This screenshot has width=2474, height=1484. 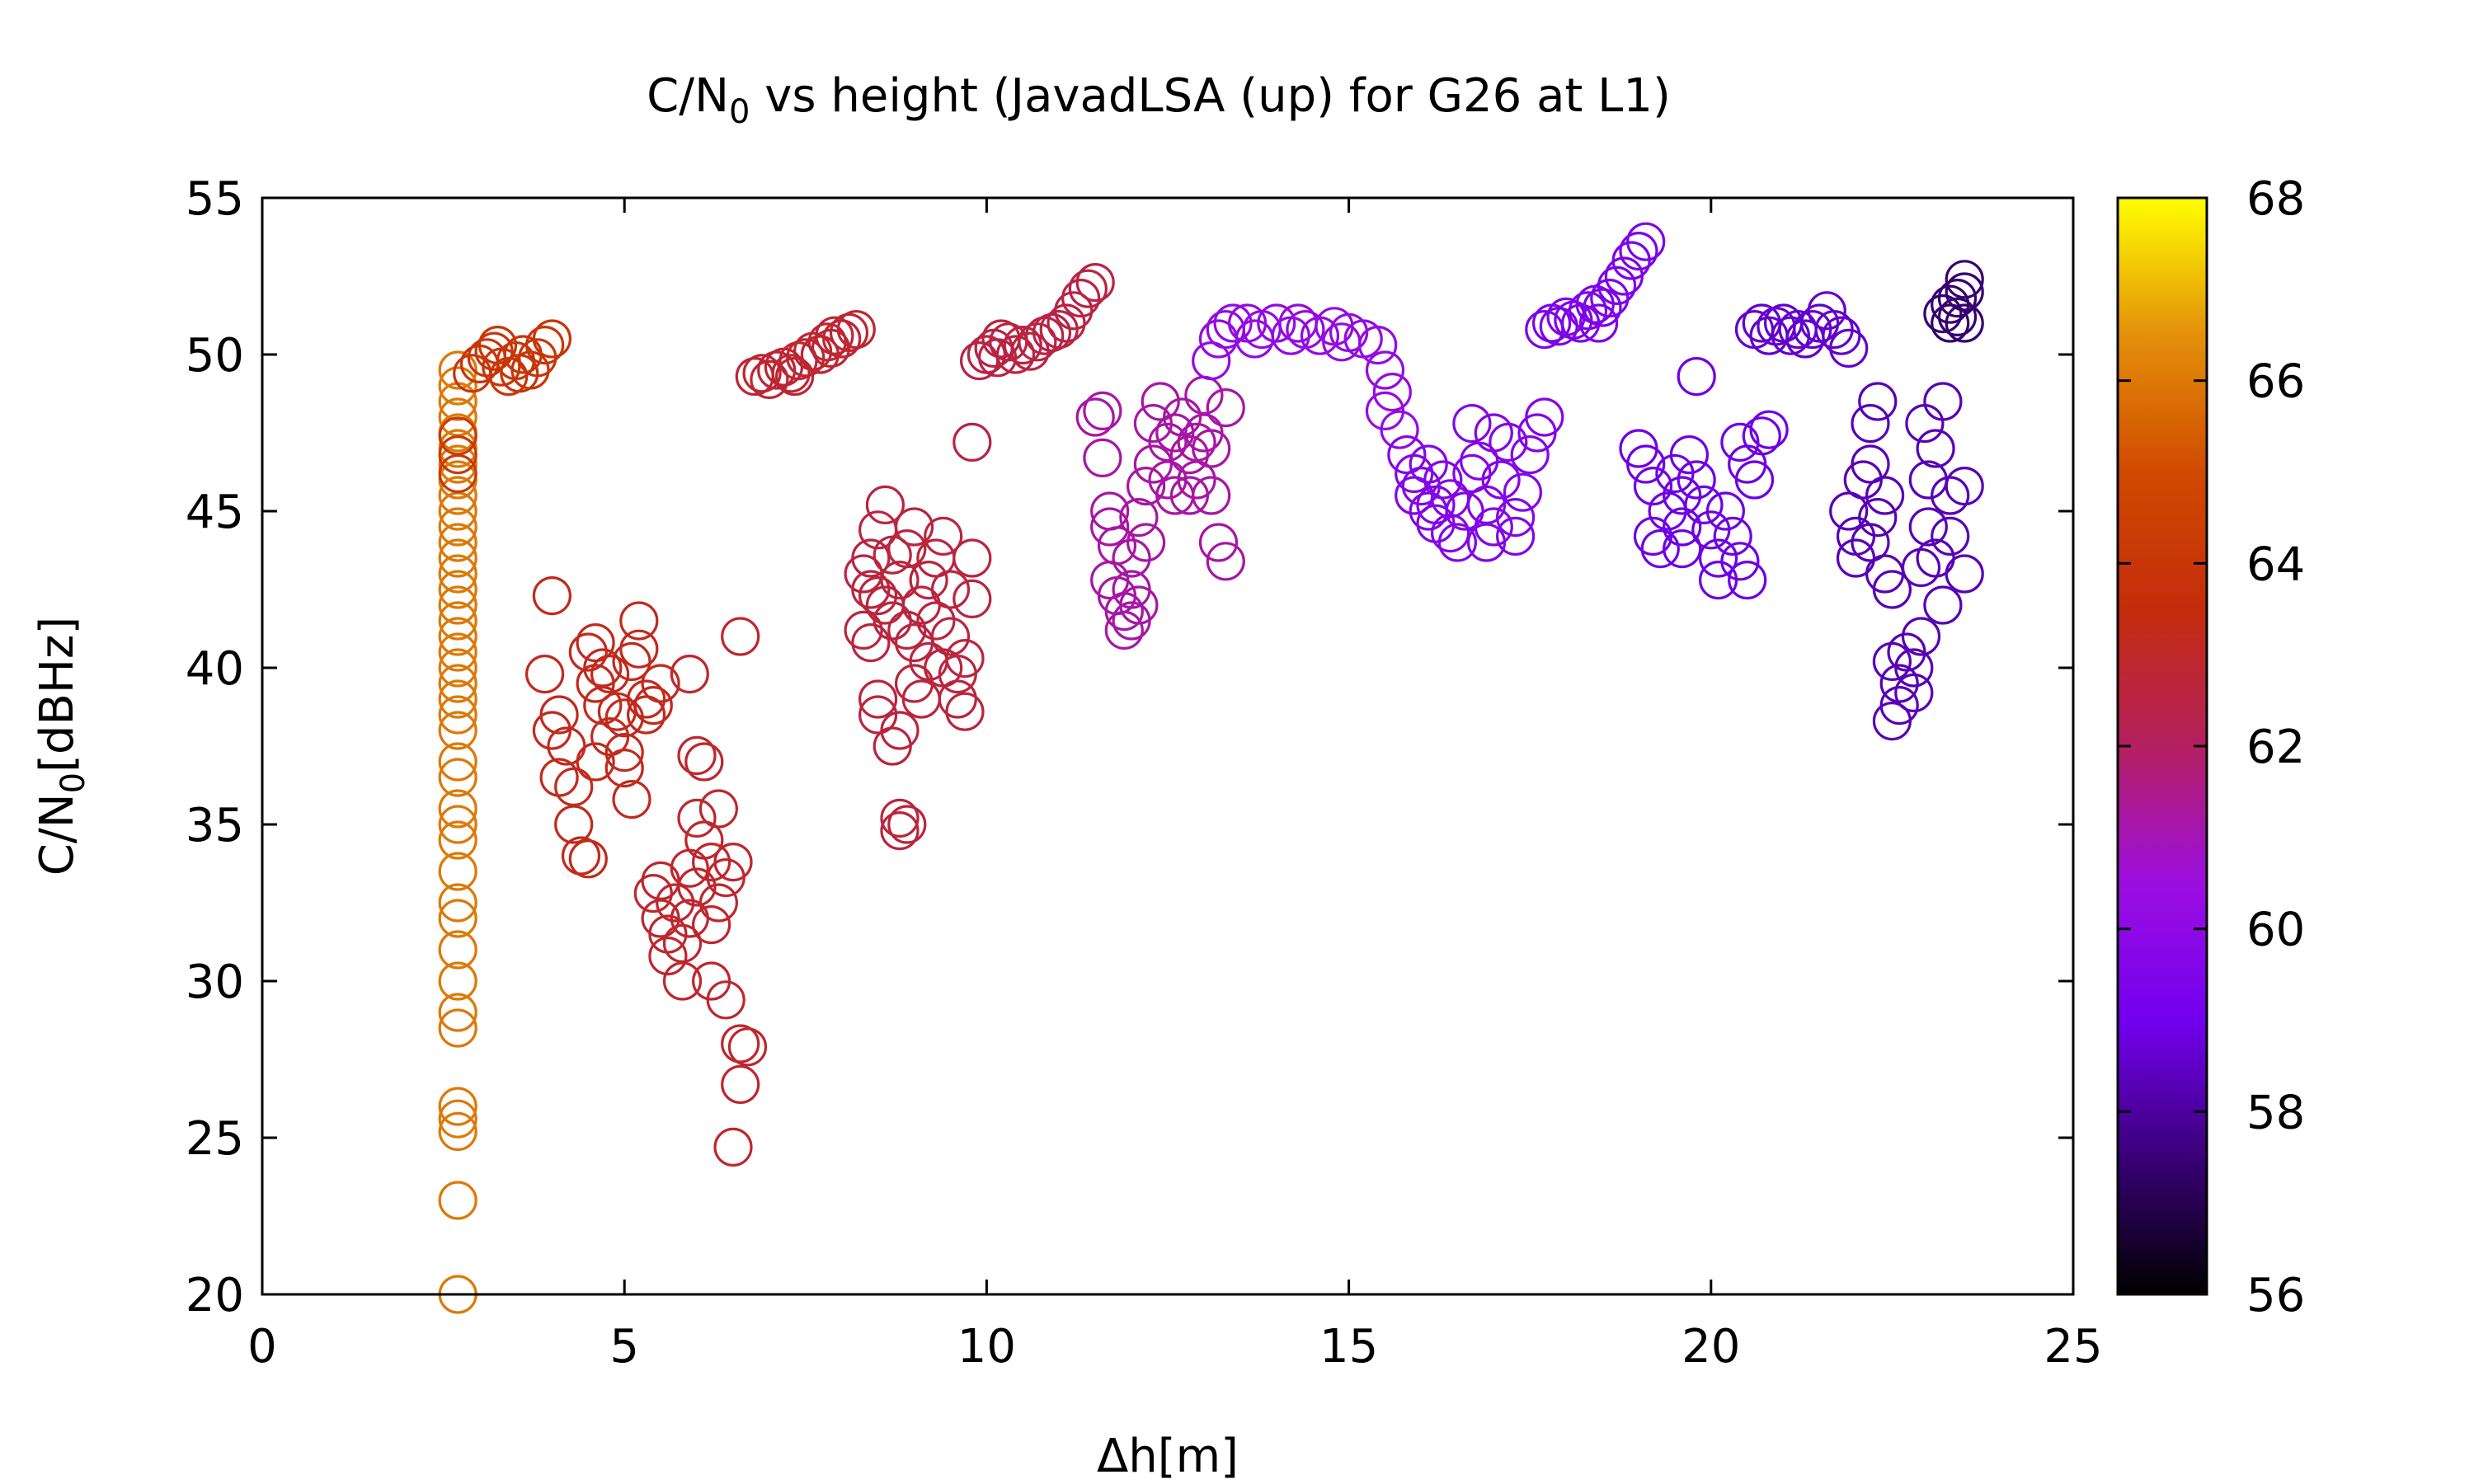 What do you see at coordinates (2275, 199) in the screenshot?
I see `colorbar-tick-label: 68` at bounding box center [2275, 199].